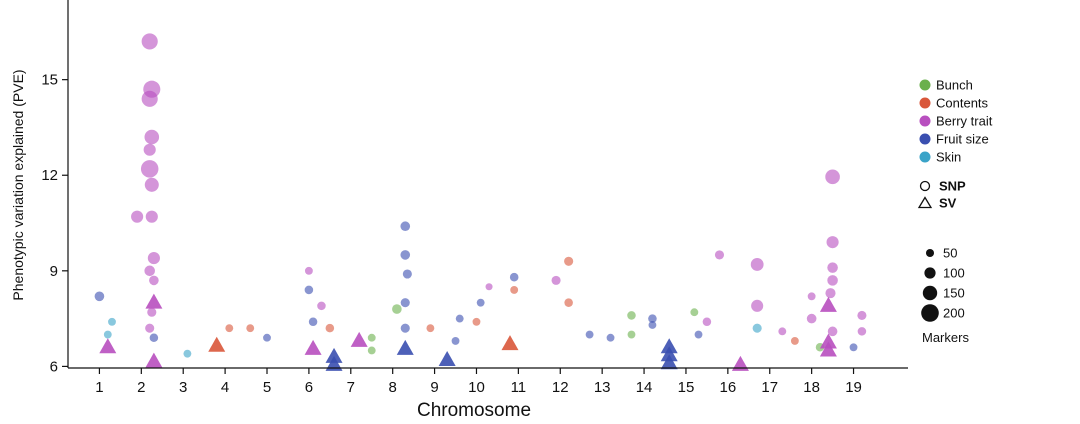 This screenshot has width=1080, height=424. What do you see at coordinates (602, 387) in the screenshot?
I see `x-tick-label: 13` at bounding box center [602, 387].